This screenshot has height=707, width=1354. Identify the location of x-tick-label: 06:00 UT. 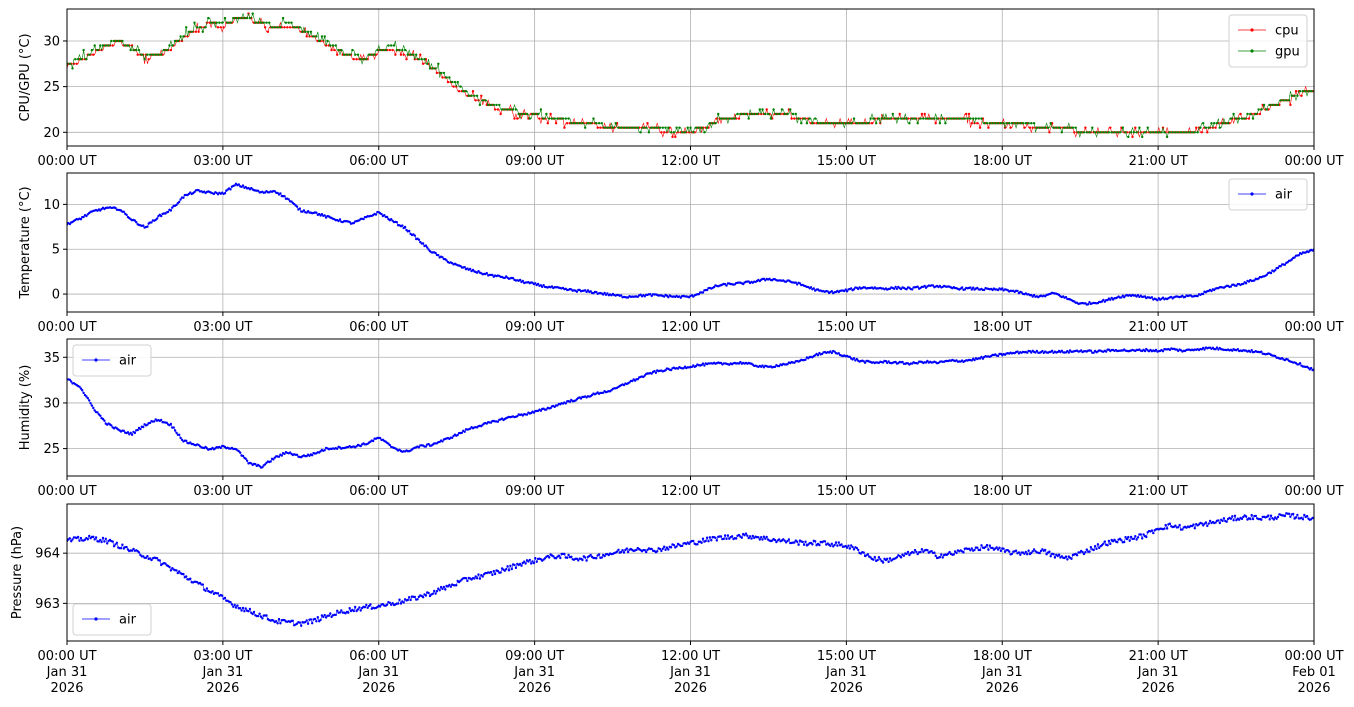
(378, 327).